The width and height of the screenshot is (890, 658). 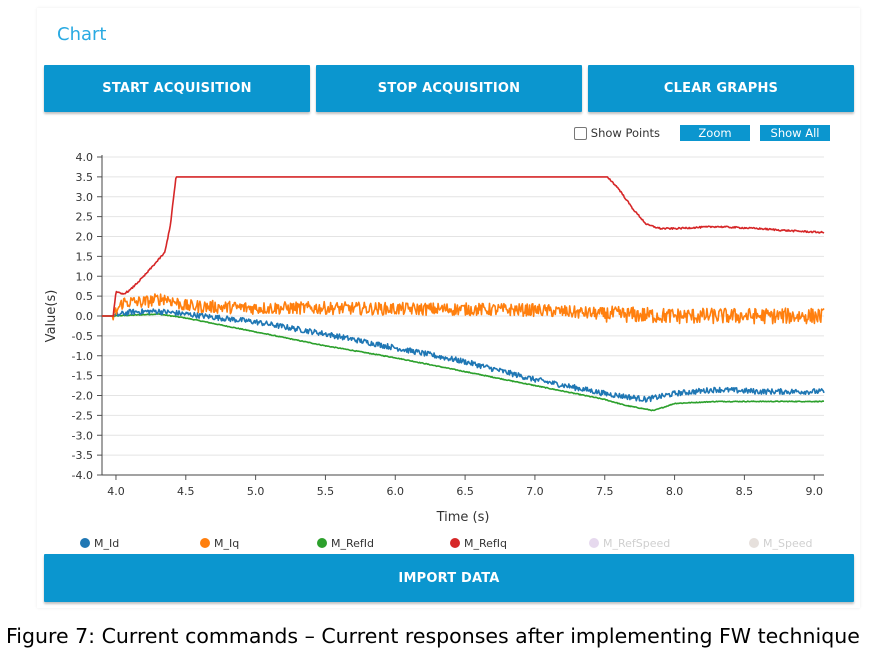 I want to click on legend-marker-m-refspeed, so click(x=594, y=543).